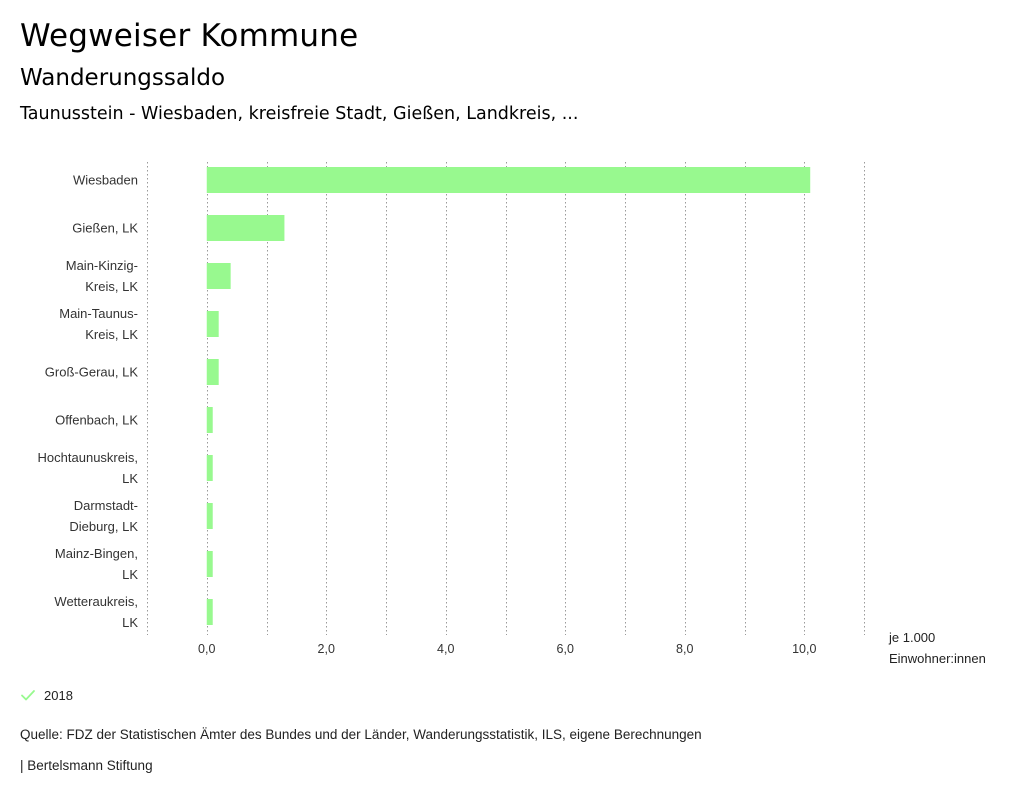  What do you see at coordinates (326, 649) in the screenshot?
I see `x-tick-label: 2,0` at bounding box center [326, 649].